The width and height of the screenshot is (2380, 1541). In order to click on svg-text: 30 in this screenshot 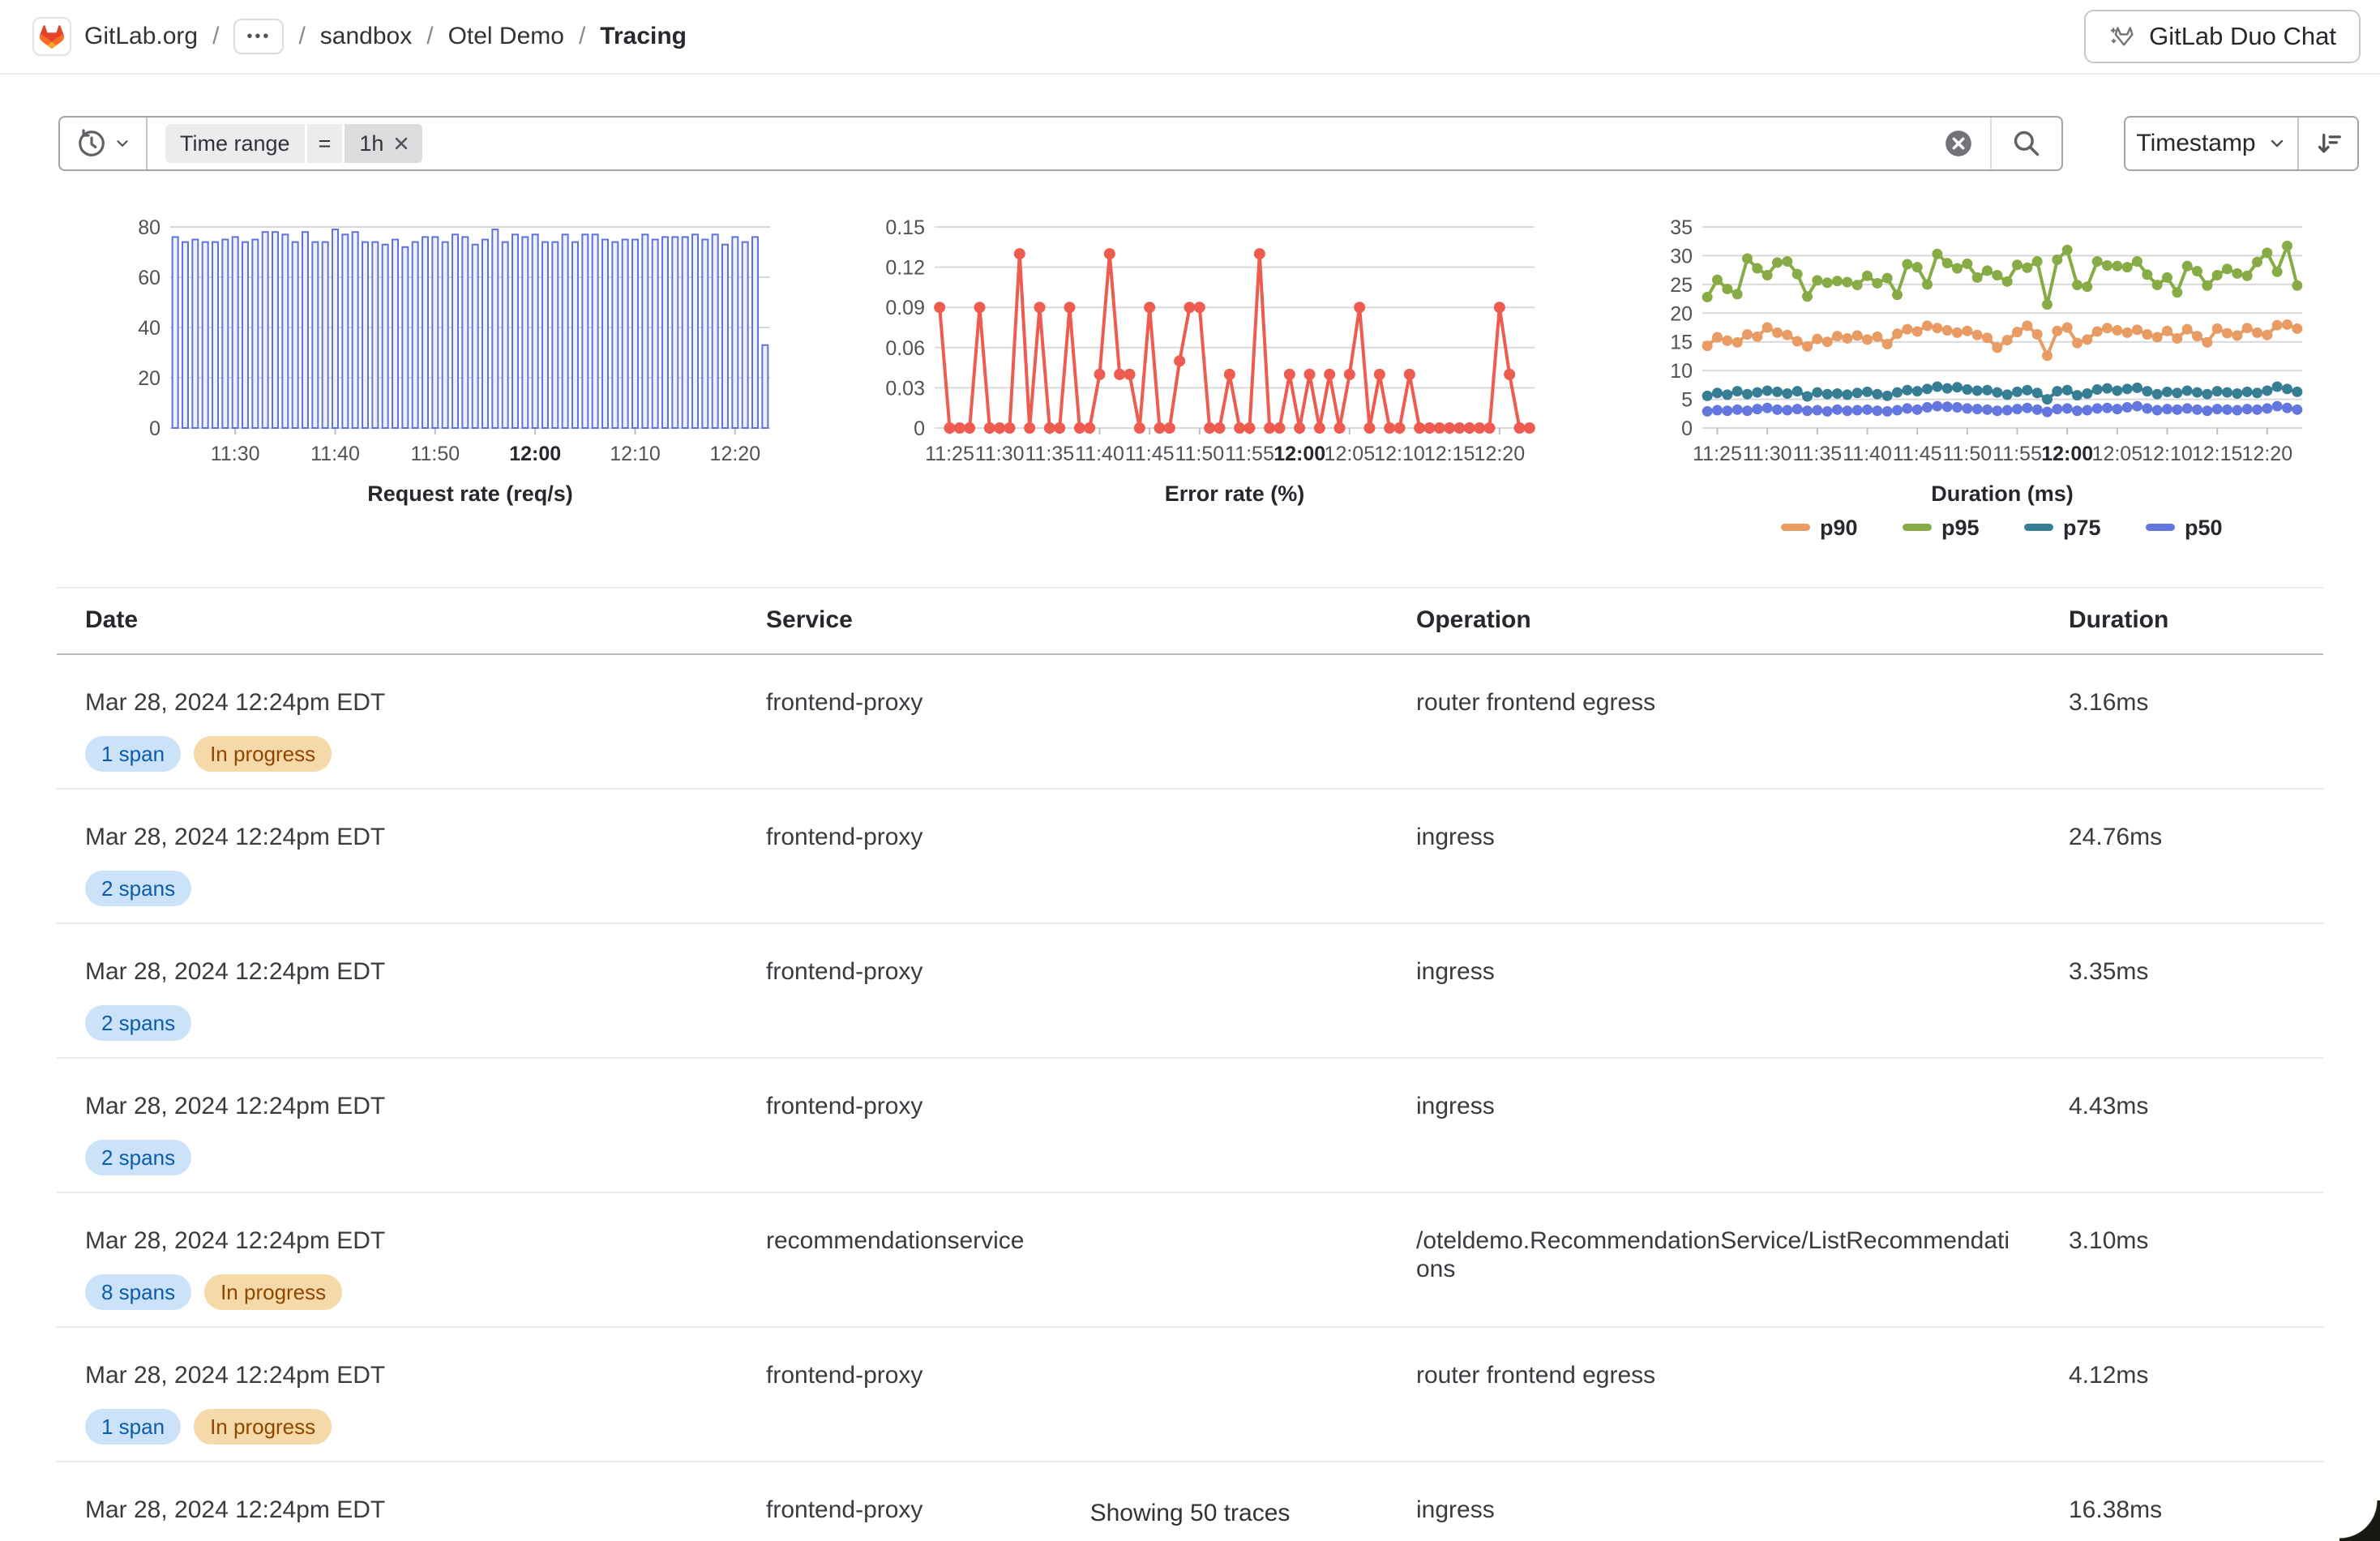, I will do `click(1681, 256)`.